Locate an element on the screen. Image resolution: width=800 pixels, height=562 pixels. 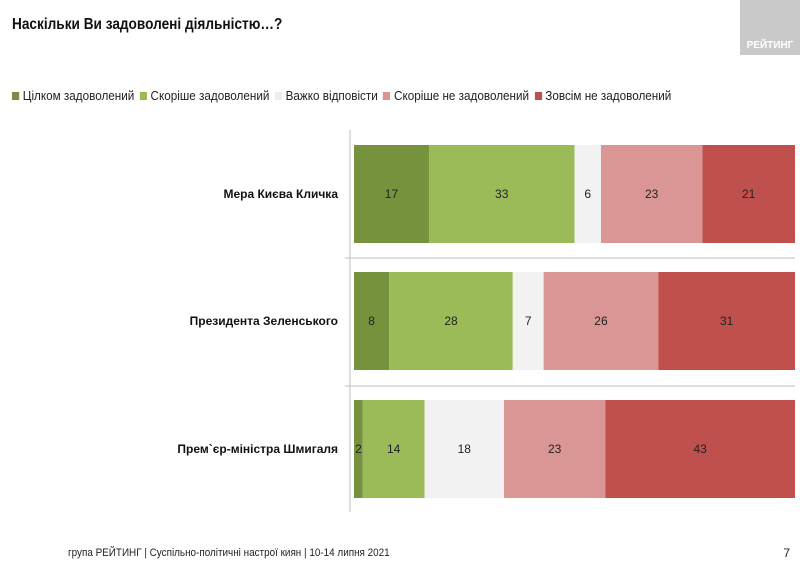
data-label: 7 is located at coordinates (528, 321).